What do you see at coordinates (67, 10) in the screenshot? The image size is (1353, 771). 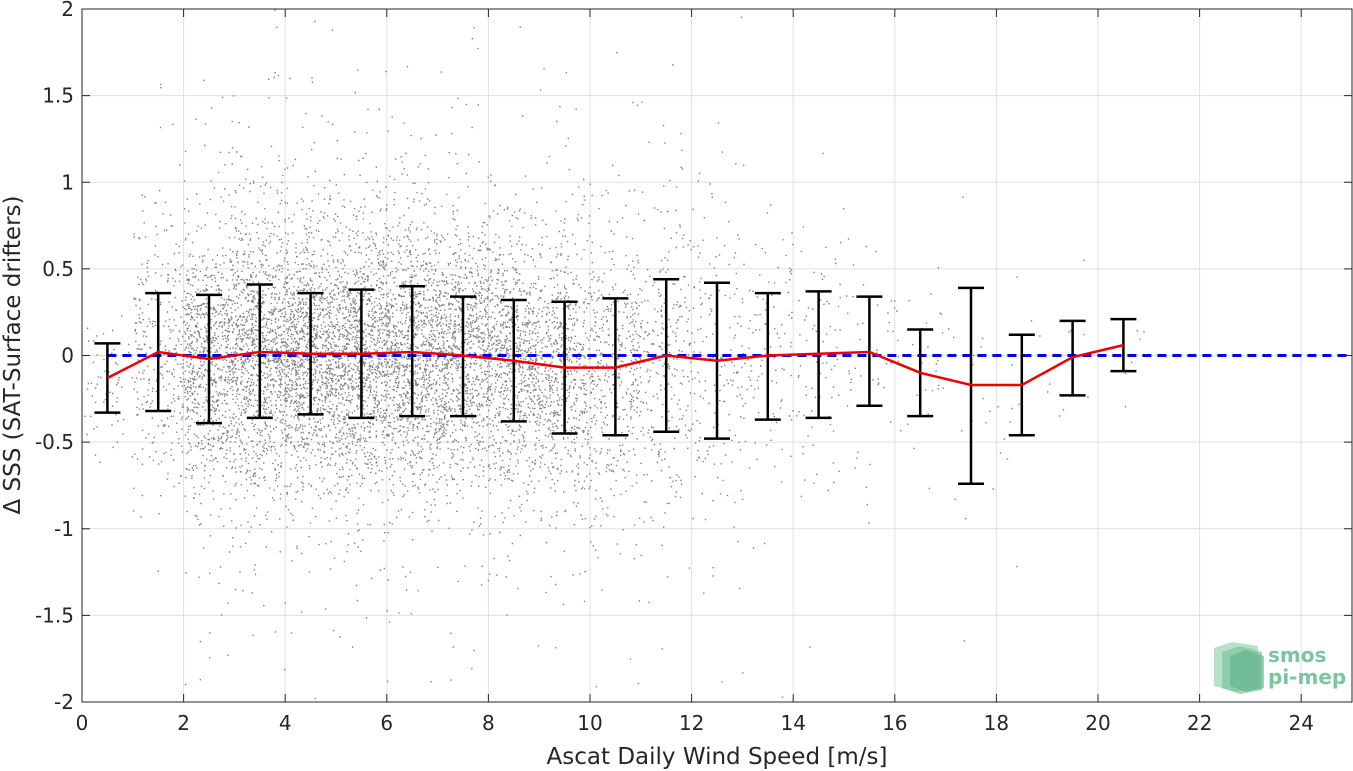 I see `y-tick-label: 2` at bounding box center [67, 10].